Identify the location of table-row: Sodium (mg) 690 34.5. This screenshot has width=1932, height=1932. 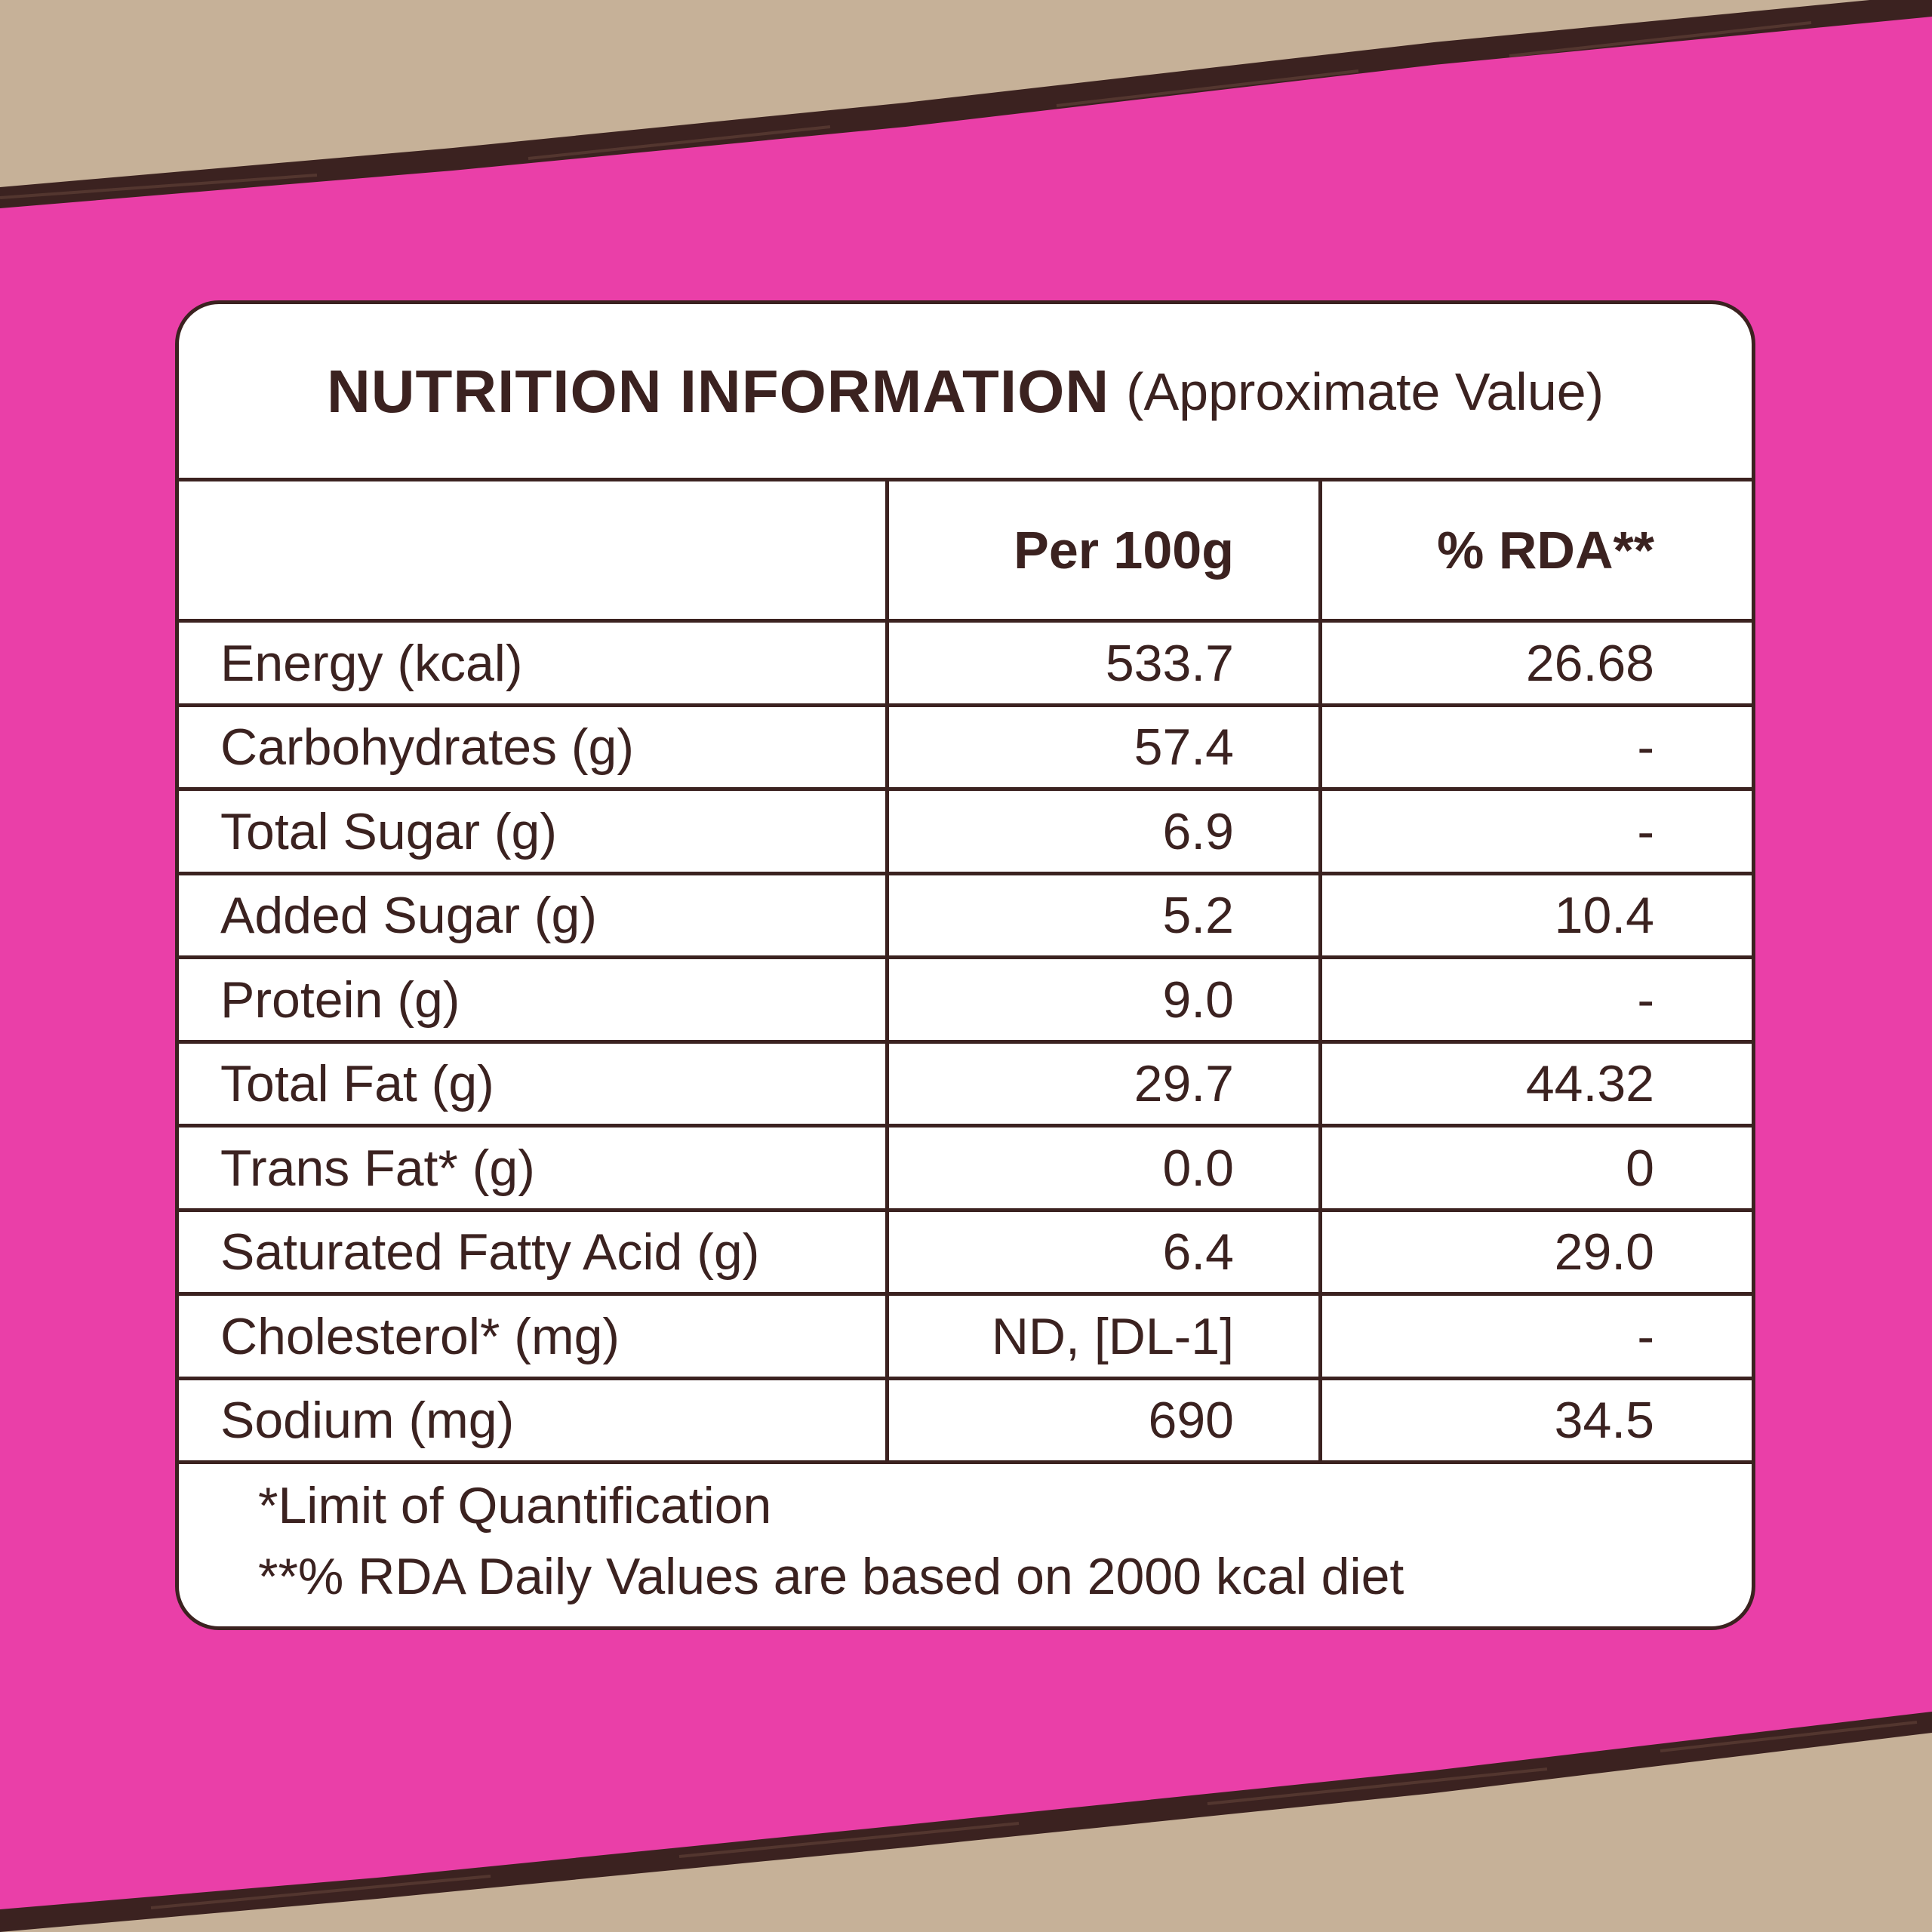
(965, 1420).